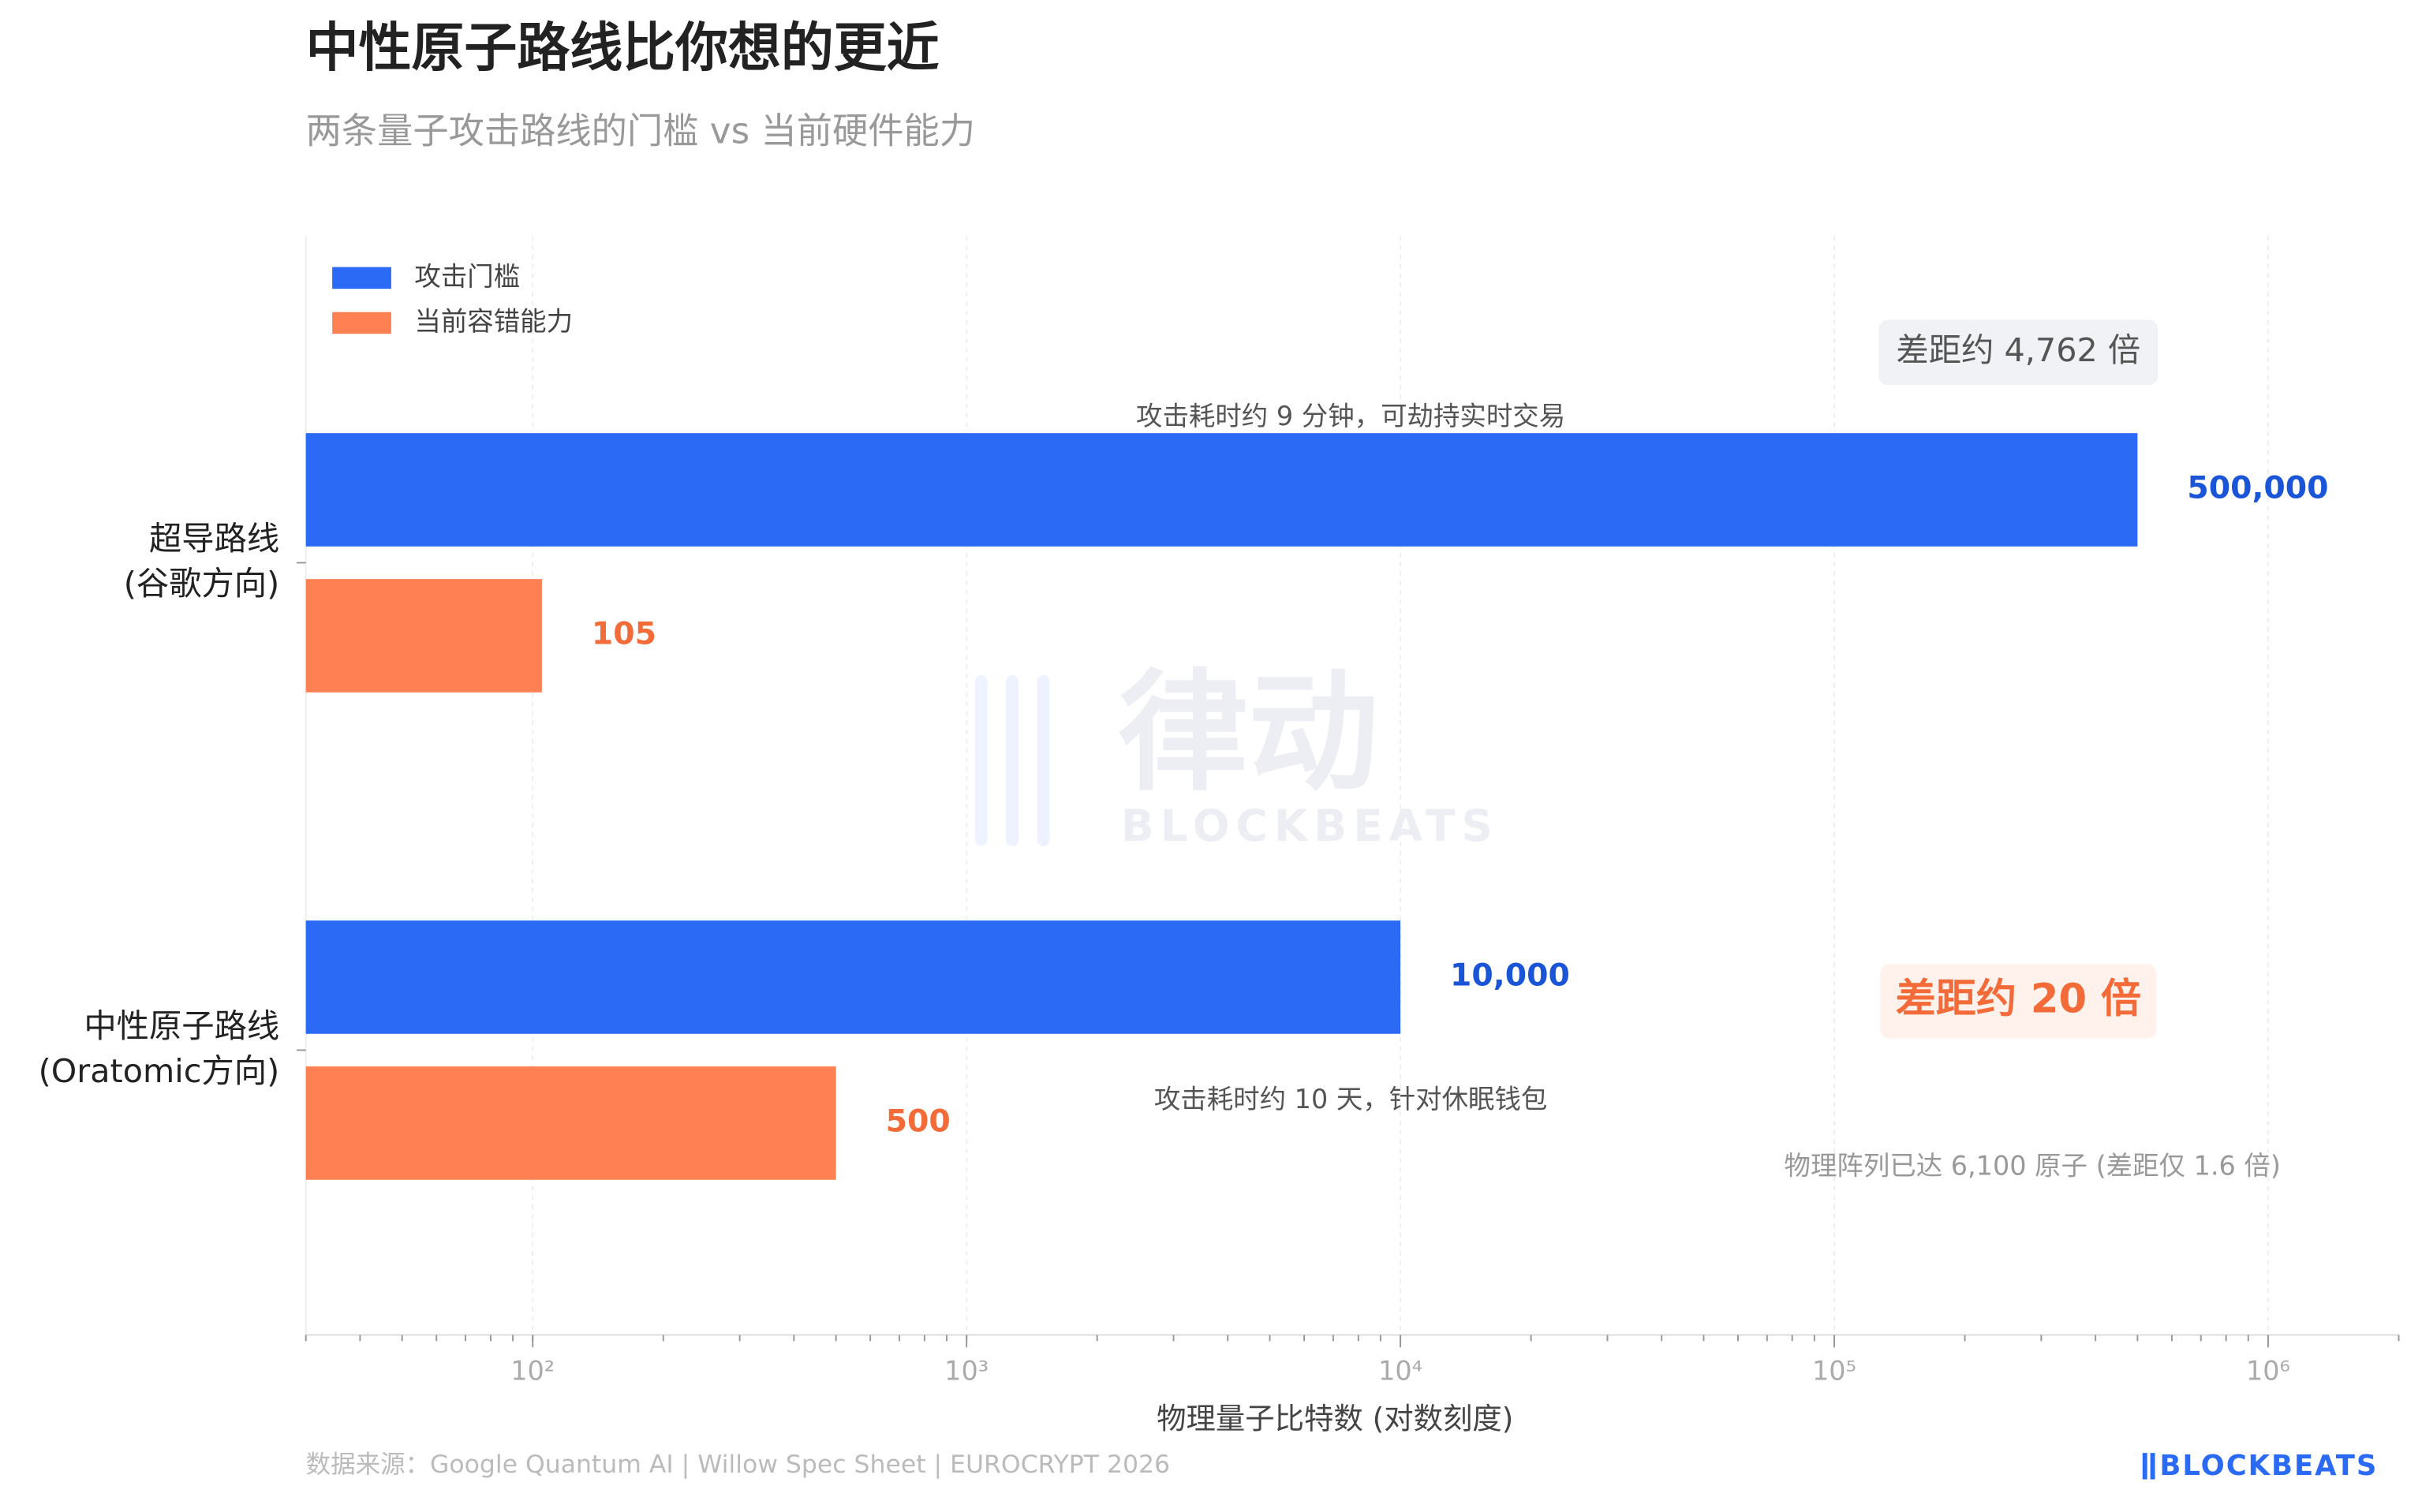  Describe the element at coordinates (640, 130) in the screenshot. I see `chart-subtitle: 两条量子攻击路线的门槛 vs 当前硬件能力` at that location.